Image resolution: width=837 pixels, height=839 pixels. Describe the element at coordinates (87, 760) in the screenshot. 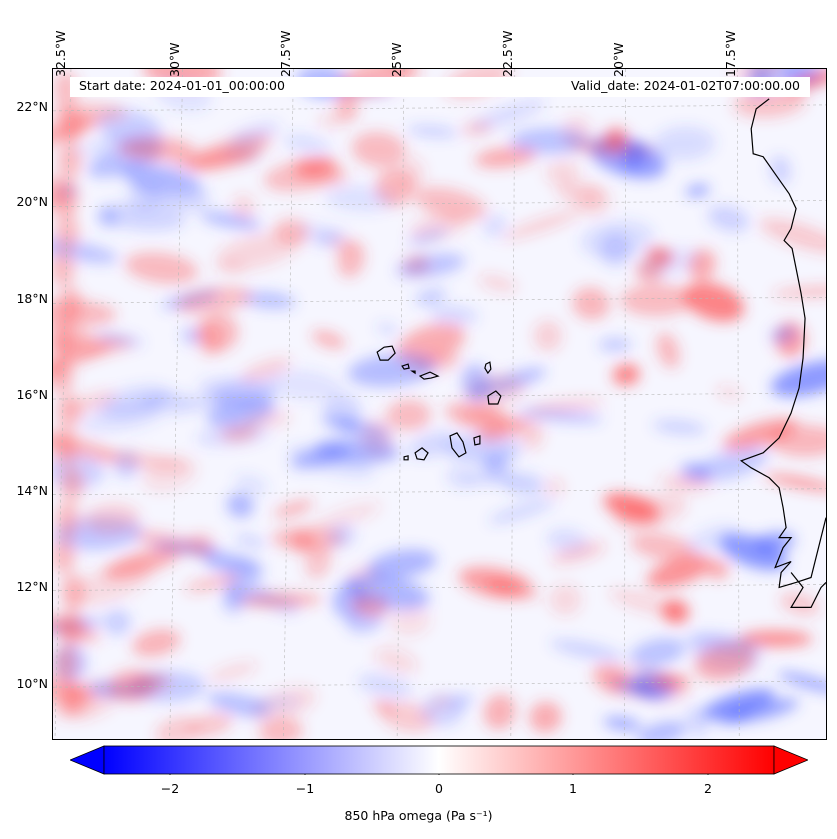

I see `colorbar-extend-min` at that location.